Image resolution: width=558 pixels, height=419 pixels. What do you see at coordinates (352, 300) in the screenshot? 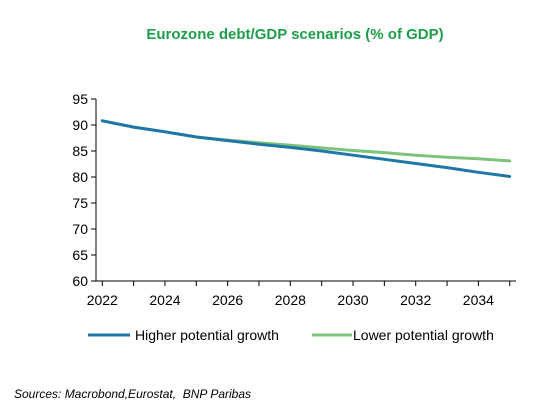
I see `x-tick-label: 2030` at bounding box center [352, 300].